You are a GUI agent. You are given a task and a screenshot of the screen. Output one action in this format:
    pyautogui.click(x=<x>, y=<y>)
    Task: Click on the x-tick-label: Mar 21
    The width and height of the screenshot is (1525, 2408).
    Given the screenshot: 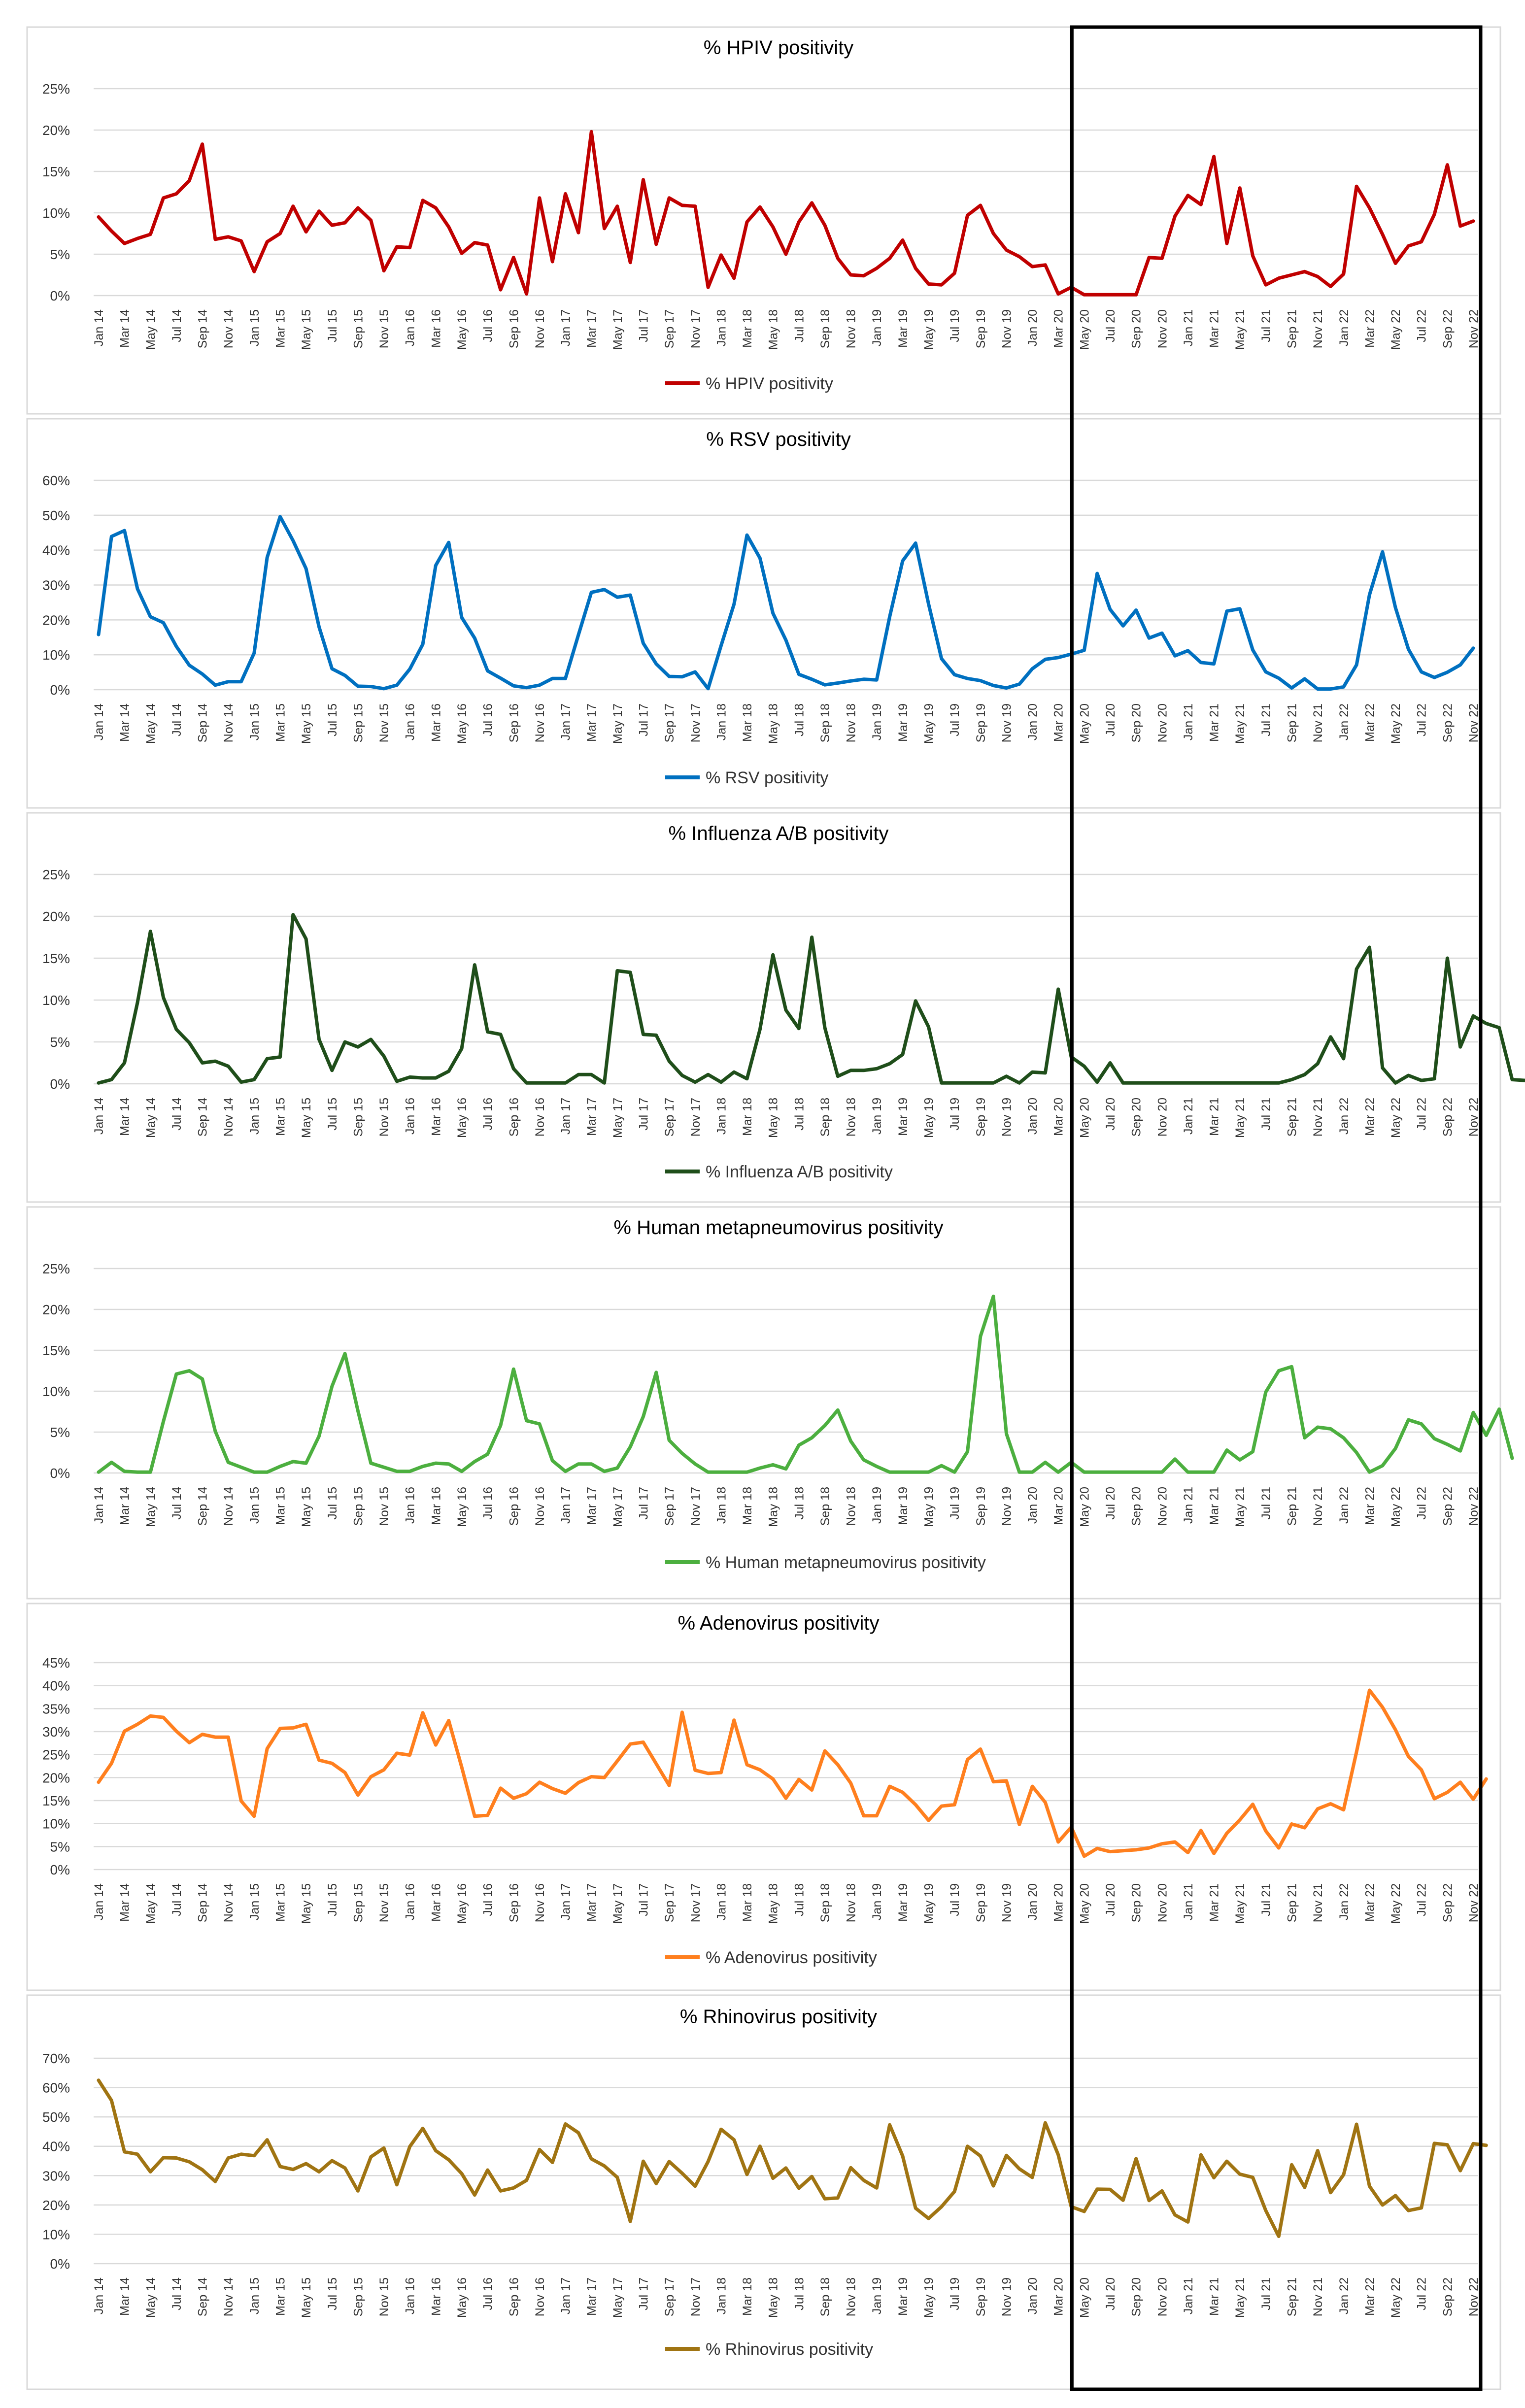 What is the action you would take?
    pyautogui.click(x=1215, y=1506)
    